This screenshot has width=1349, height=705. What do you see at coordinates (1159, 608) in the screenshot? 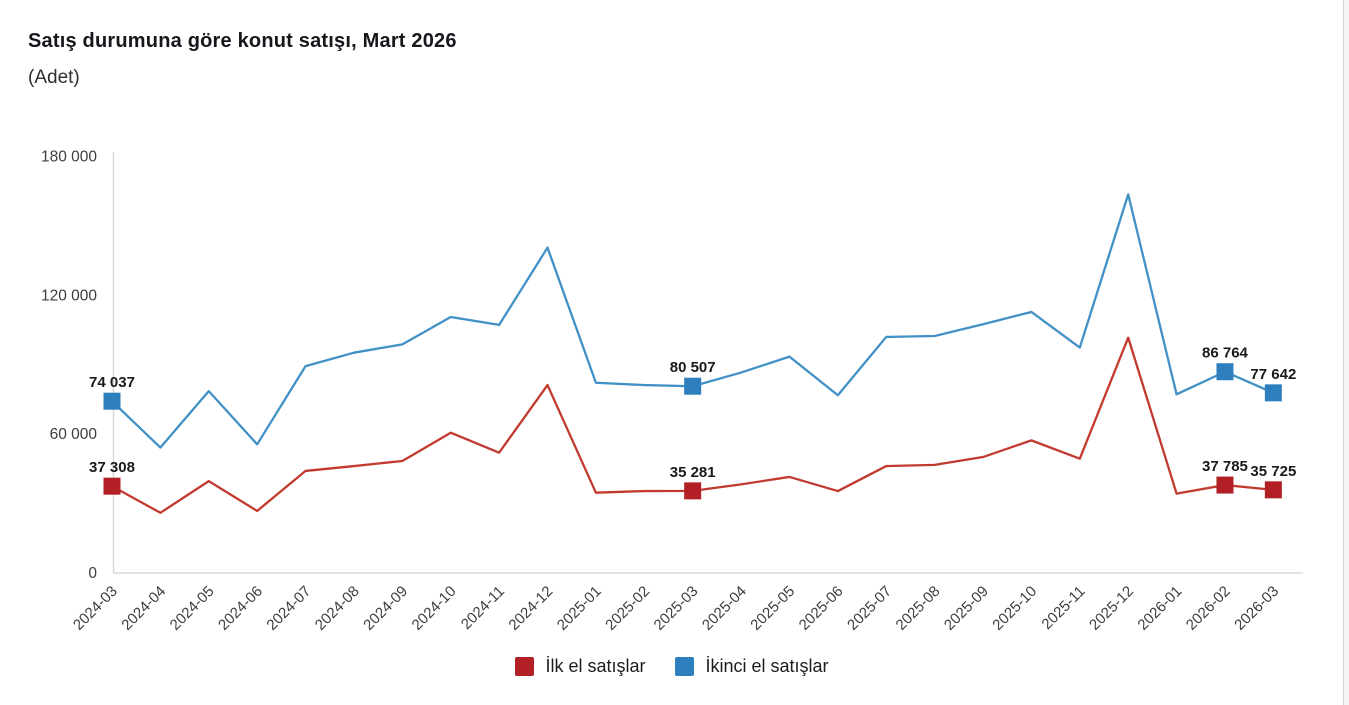
I see `x-tick-label: 2026-01` at bounding box center [1159, 608].